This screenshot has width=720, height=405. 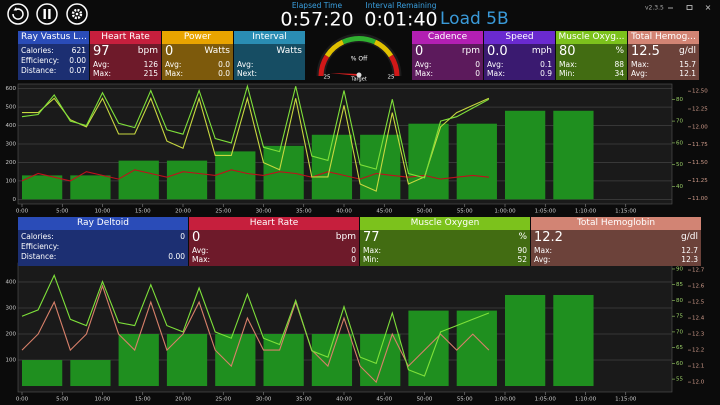 What do you see at coordinates (394, 65) in the screenshot?
I see `gauge-band` at bounding box center [394, 65].